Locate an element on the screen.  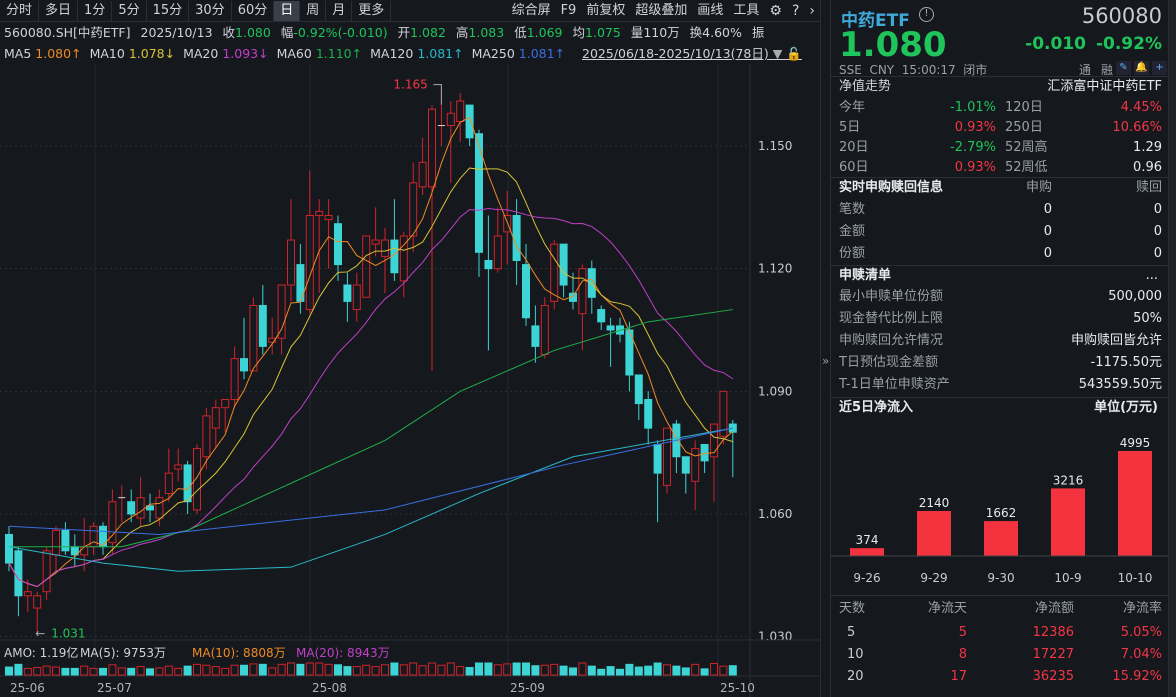
nav-row: 今年 -1.01% 120日 4.45% is located at coordinates (1000, 107).